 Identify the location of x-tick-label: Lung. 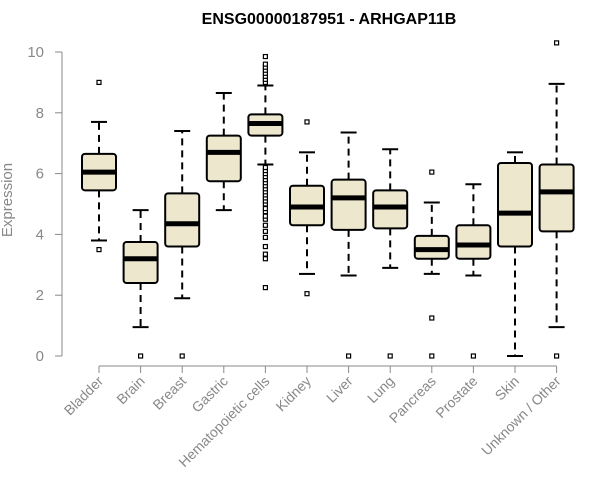
(380, 389).